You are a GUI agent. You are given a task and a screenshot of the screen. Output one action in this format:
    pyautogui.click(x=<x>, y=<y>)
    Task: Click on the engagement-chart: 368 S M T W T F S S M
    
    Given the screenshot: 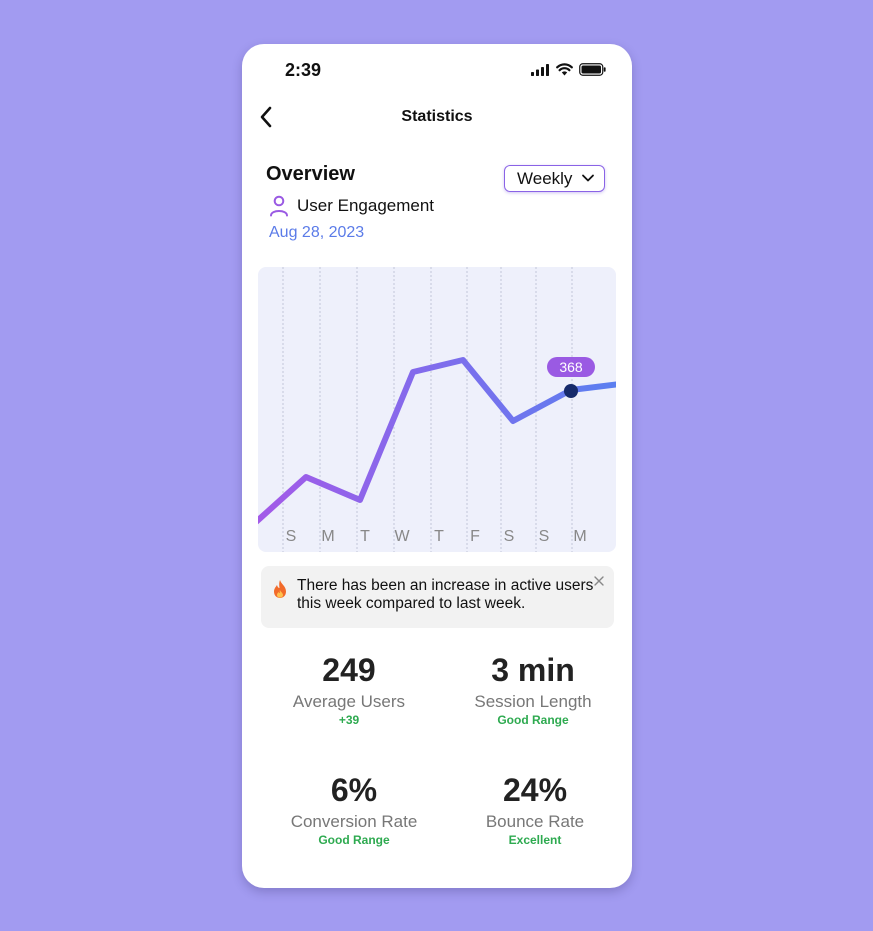 What is the action you would take?
    pyautogui.click(x=437, y=409)
    